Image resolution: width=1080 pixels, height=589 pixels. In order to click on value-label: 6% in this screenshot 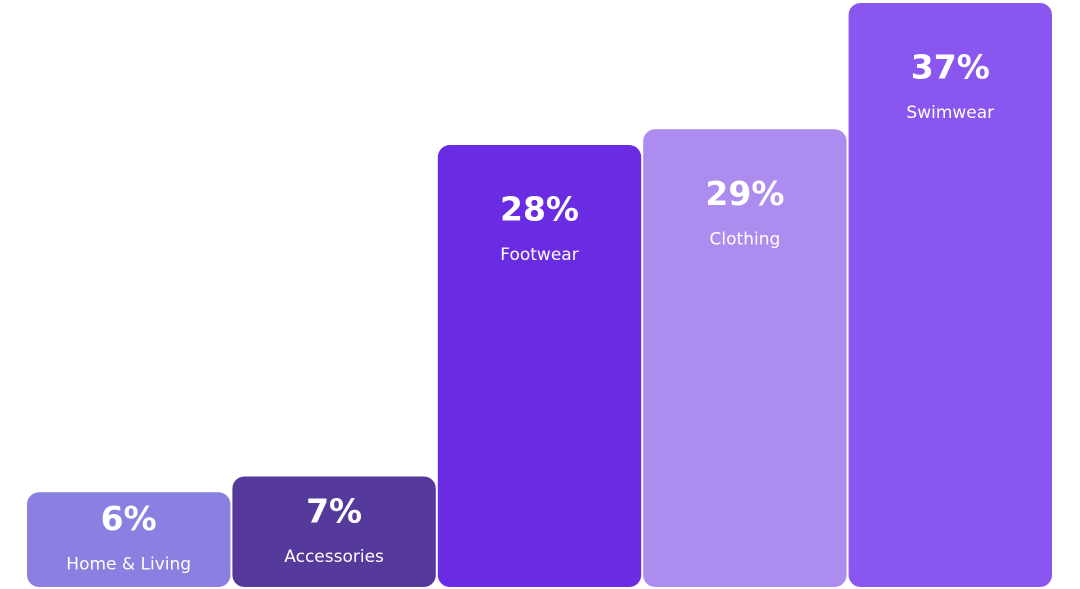, I will do `click(129, 518)`.